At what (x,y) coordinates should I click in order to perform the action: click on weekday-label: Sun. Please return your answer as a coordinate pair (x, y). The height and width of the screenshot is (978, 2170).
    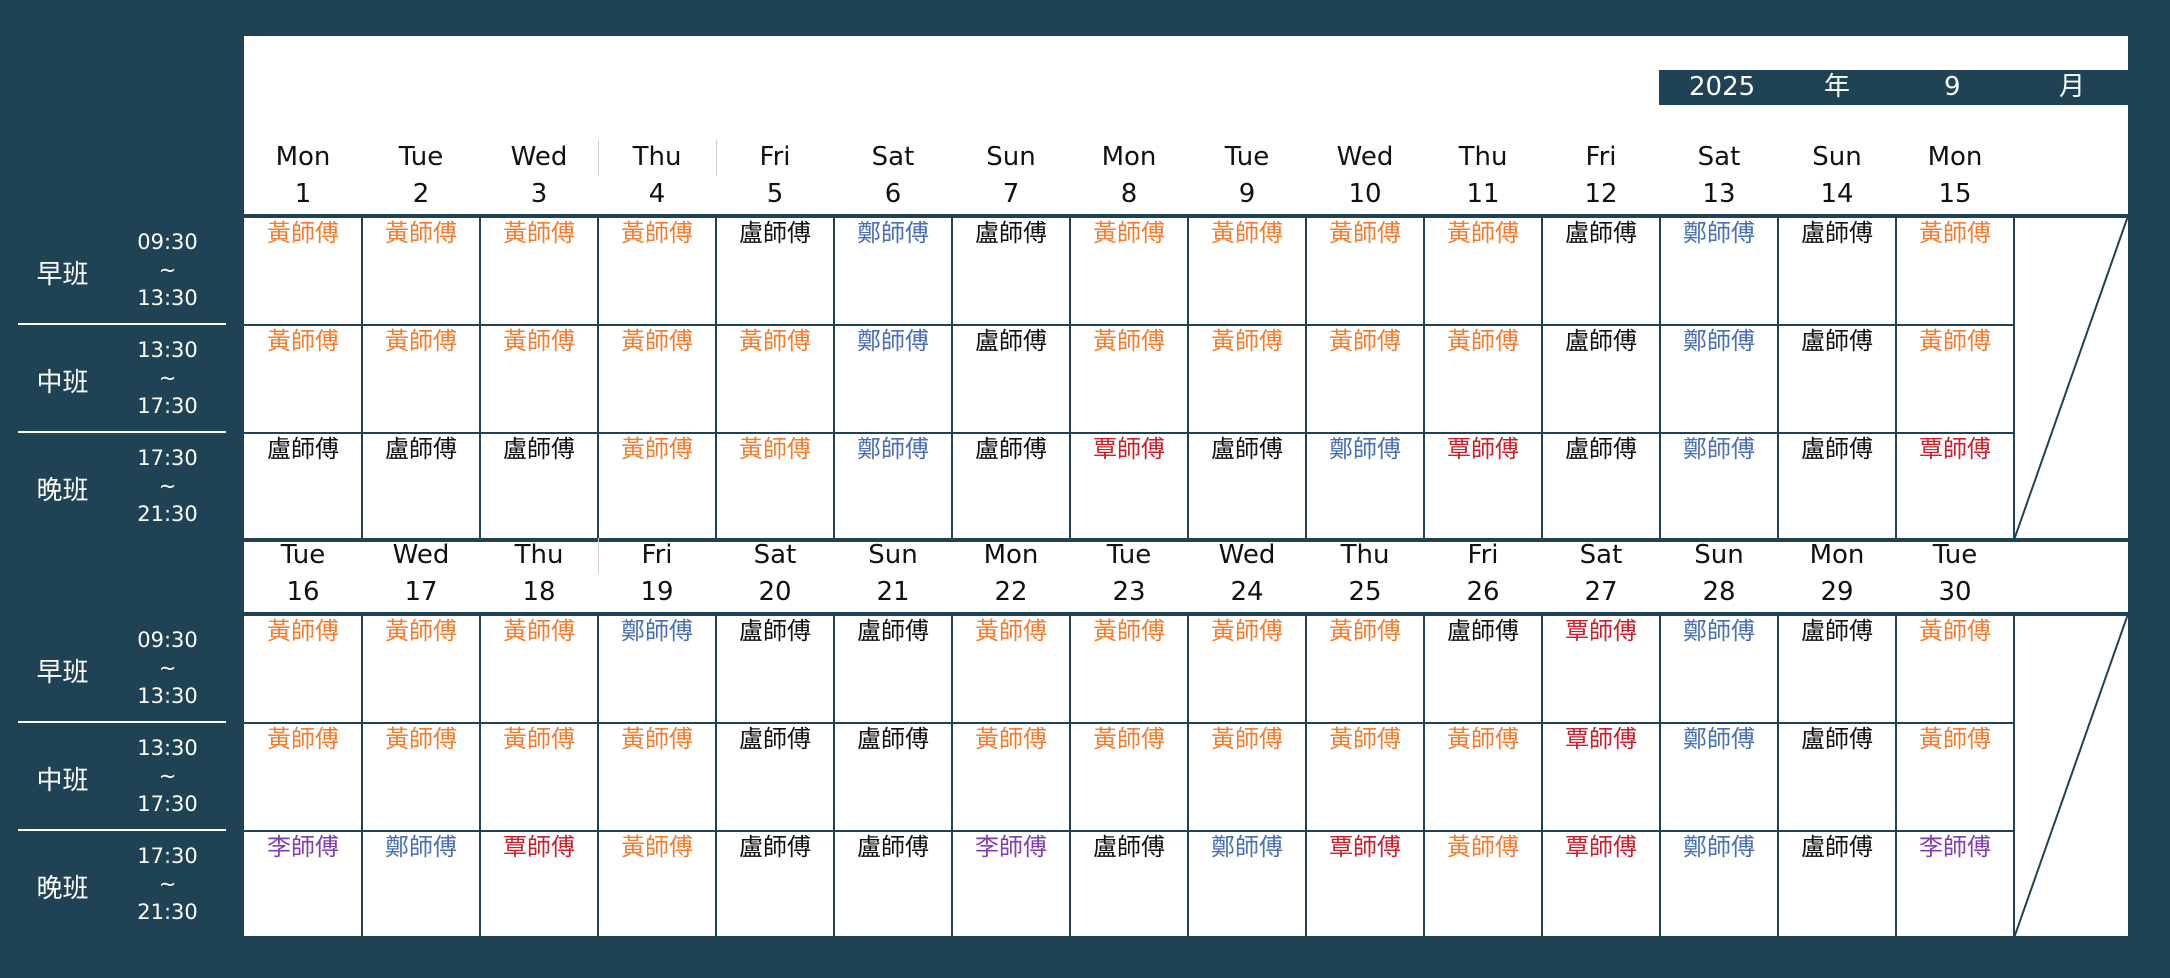
    Looking at the image, I should click on (1719, 555).